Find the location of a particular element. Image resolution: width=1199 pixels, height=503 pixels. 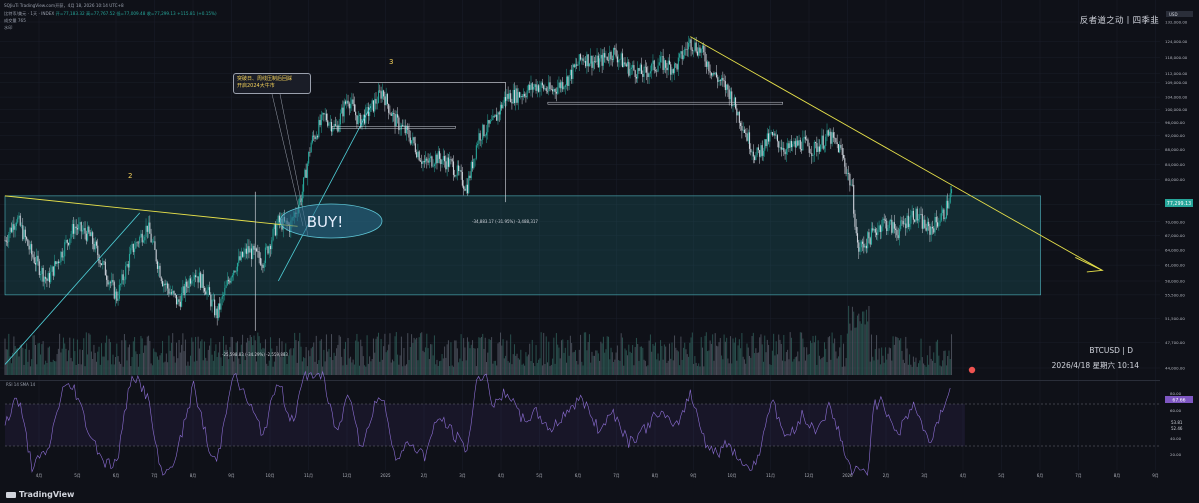

event-flag-icon is located at coordinates (972, 370).